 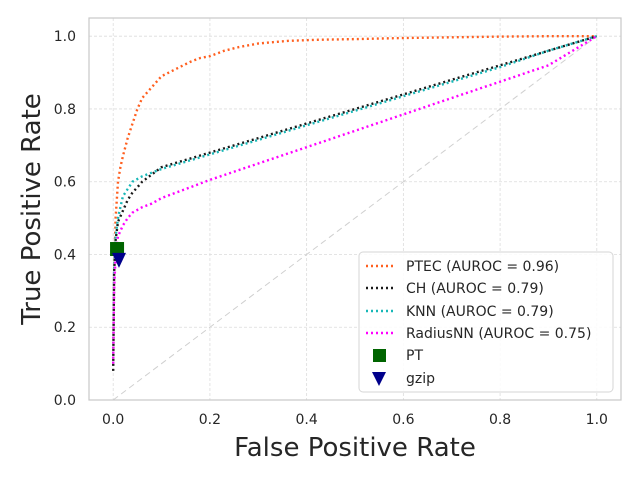 I want to click on x-tick-label: 1.0, so click(x=597, y=420).